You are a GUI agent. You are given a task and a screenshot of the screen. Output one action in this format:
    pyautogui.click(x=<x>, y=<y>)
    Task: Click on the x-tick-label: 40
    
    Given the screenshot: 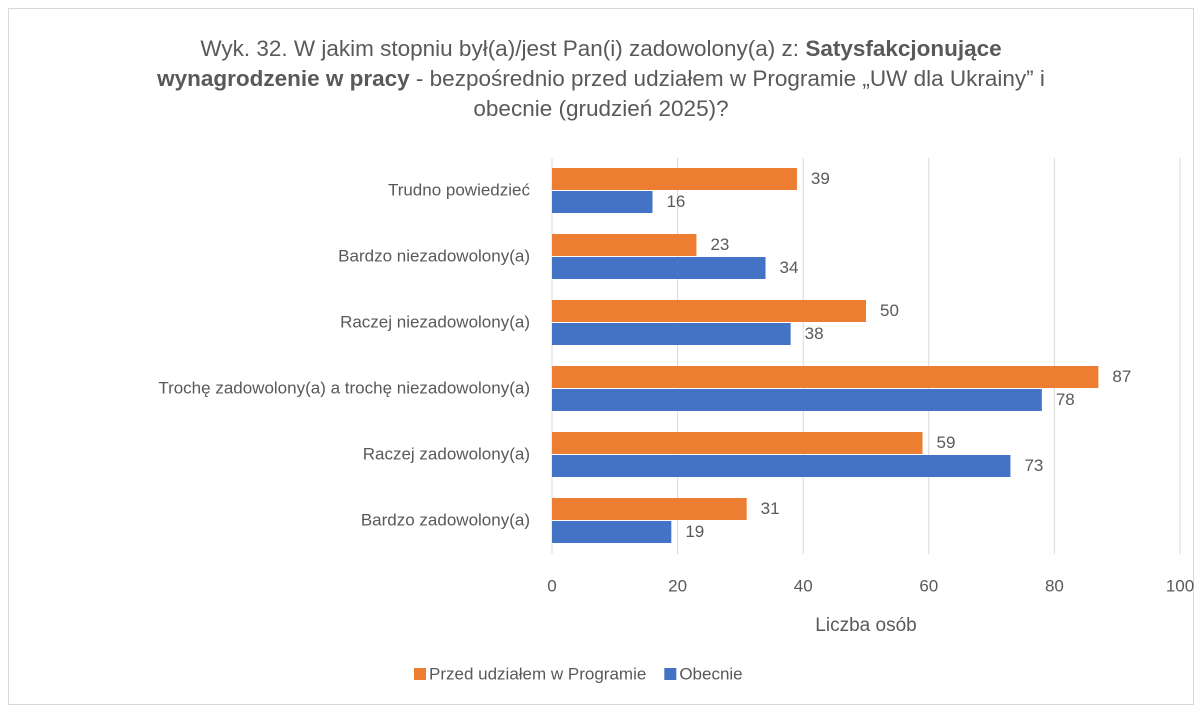 What is the action you would take?
    pyautogui.click(x=803, y=585)
    